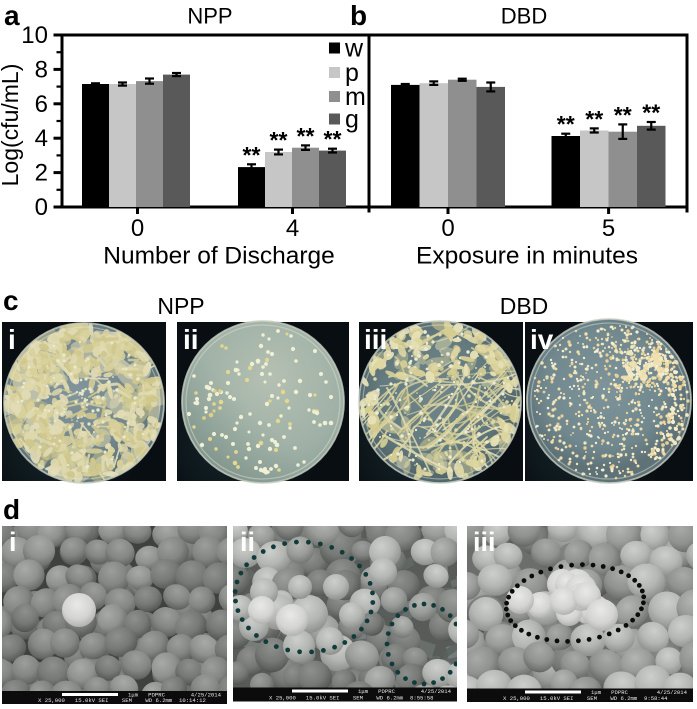 The height and width of the screenshot is (709, 697). What do you see at coordinates (352, 120) in the screenshot?
I see `svg-text: g` at bounding box center [352, 120].